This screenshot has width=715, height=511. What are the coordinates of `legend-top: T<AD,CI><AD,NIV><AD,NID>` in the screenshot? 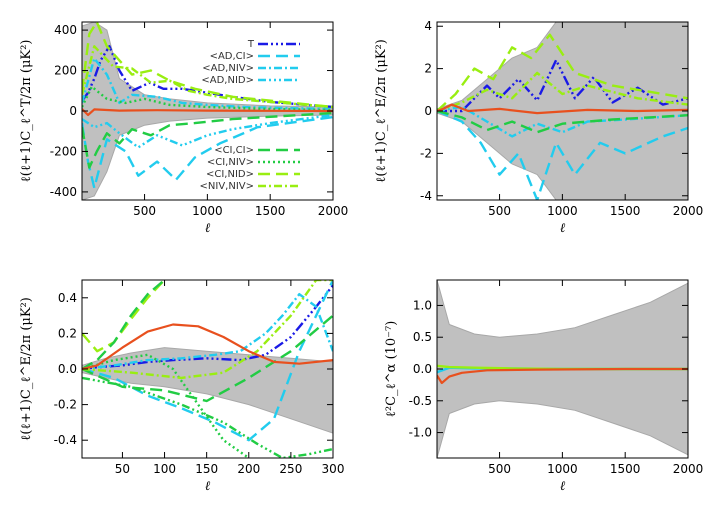 It's located at (250, 62).